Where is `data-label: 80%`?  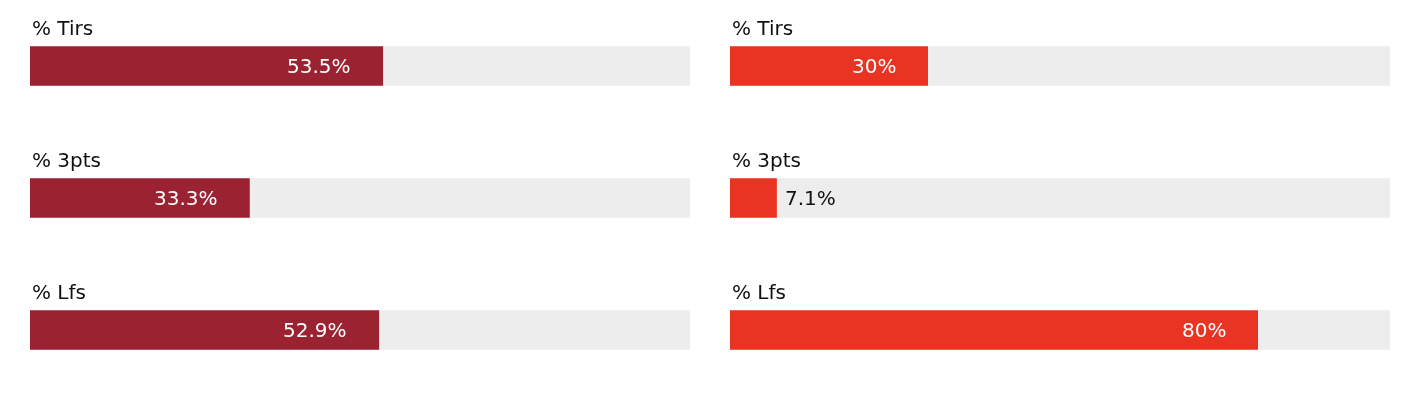 data-label: 80% is located at coordinates (1204, 330).